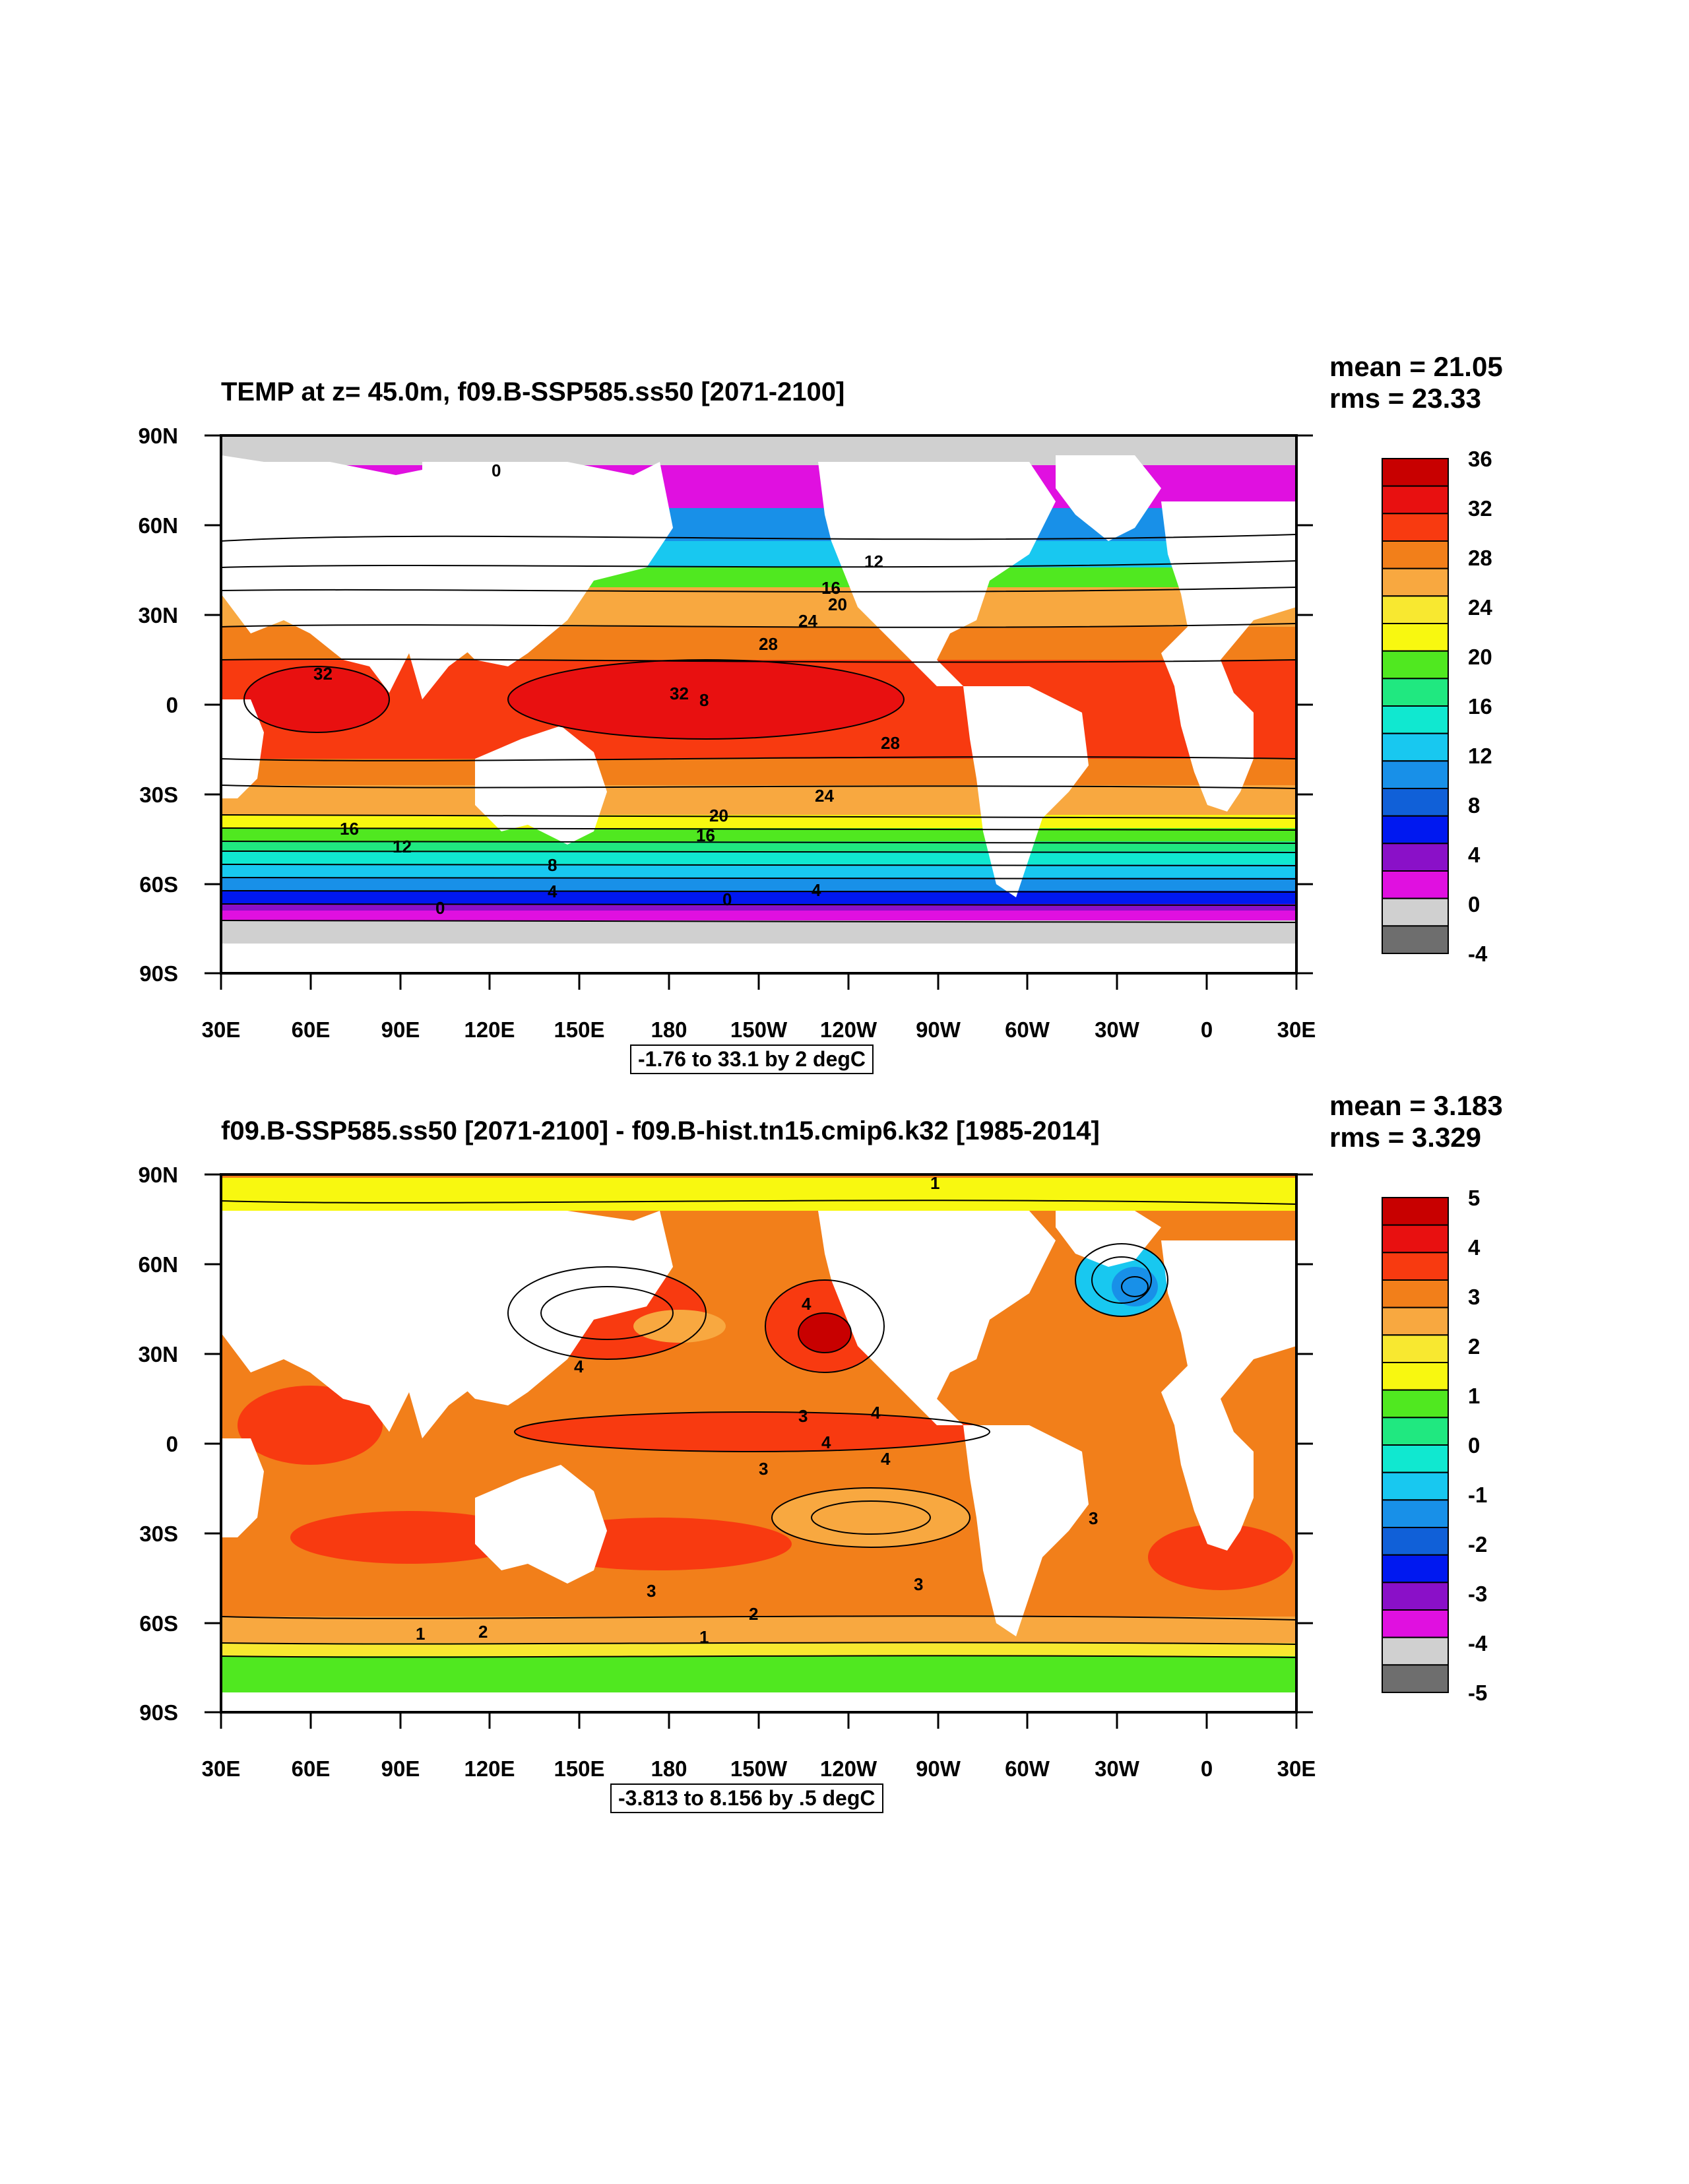  I want to click on colorbar-label: 4, so click(1474, 855).